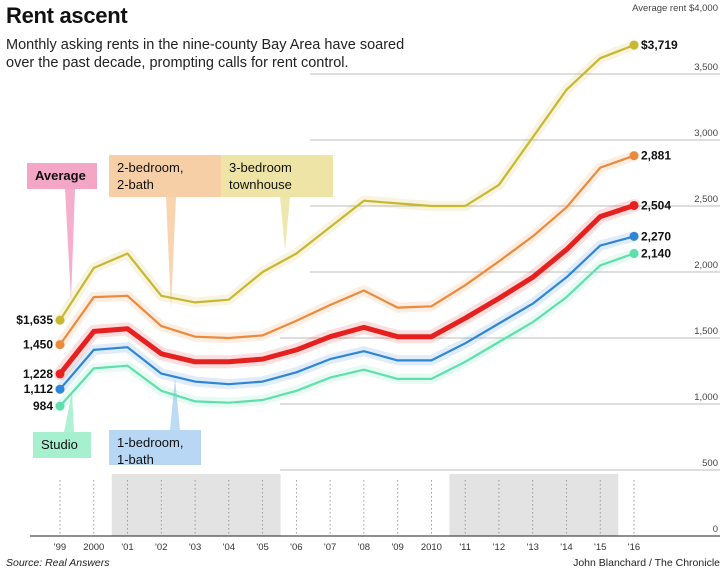 The image size is (728, 573). Describe the element at coordinates (161, 547) in the screenshot. I see `x-tick-label-3: '02` at that location.